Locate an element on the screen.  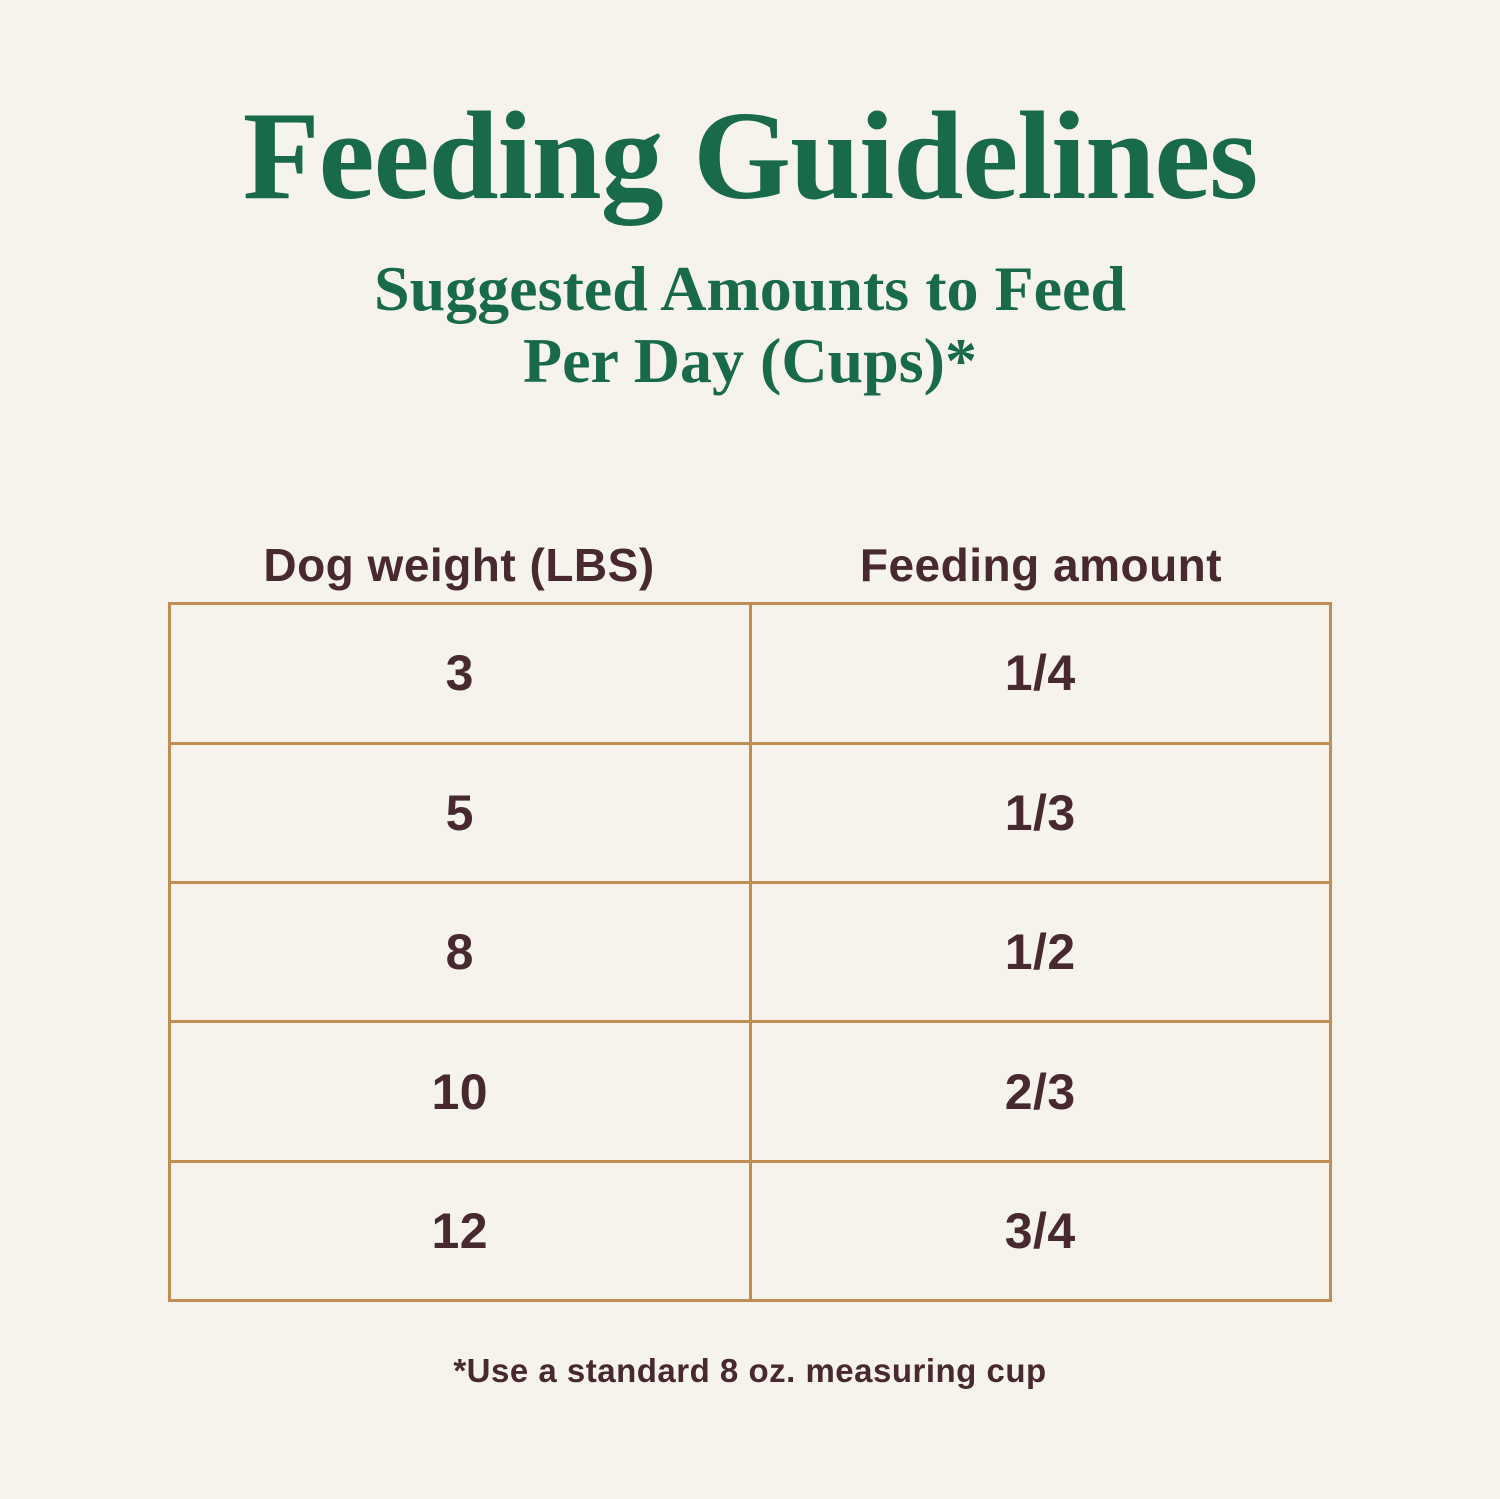
table-row: 12 3/4 is located at coordinates (750, 1229).